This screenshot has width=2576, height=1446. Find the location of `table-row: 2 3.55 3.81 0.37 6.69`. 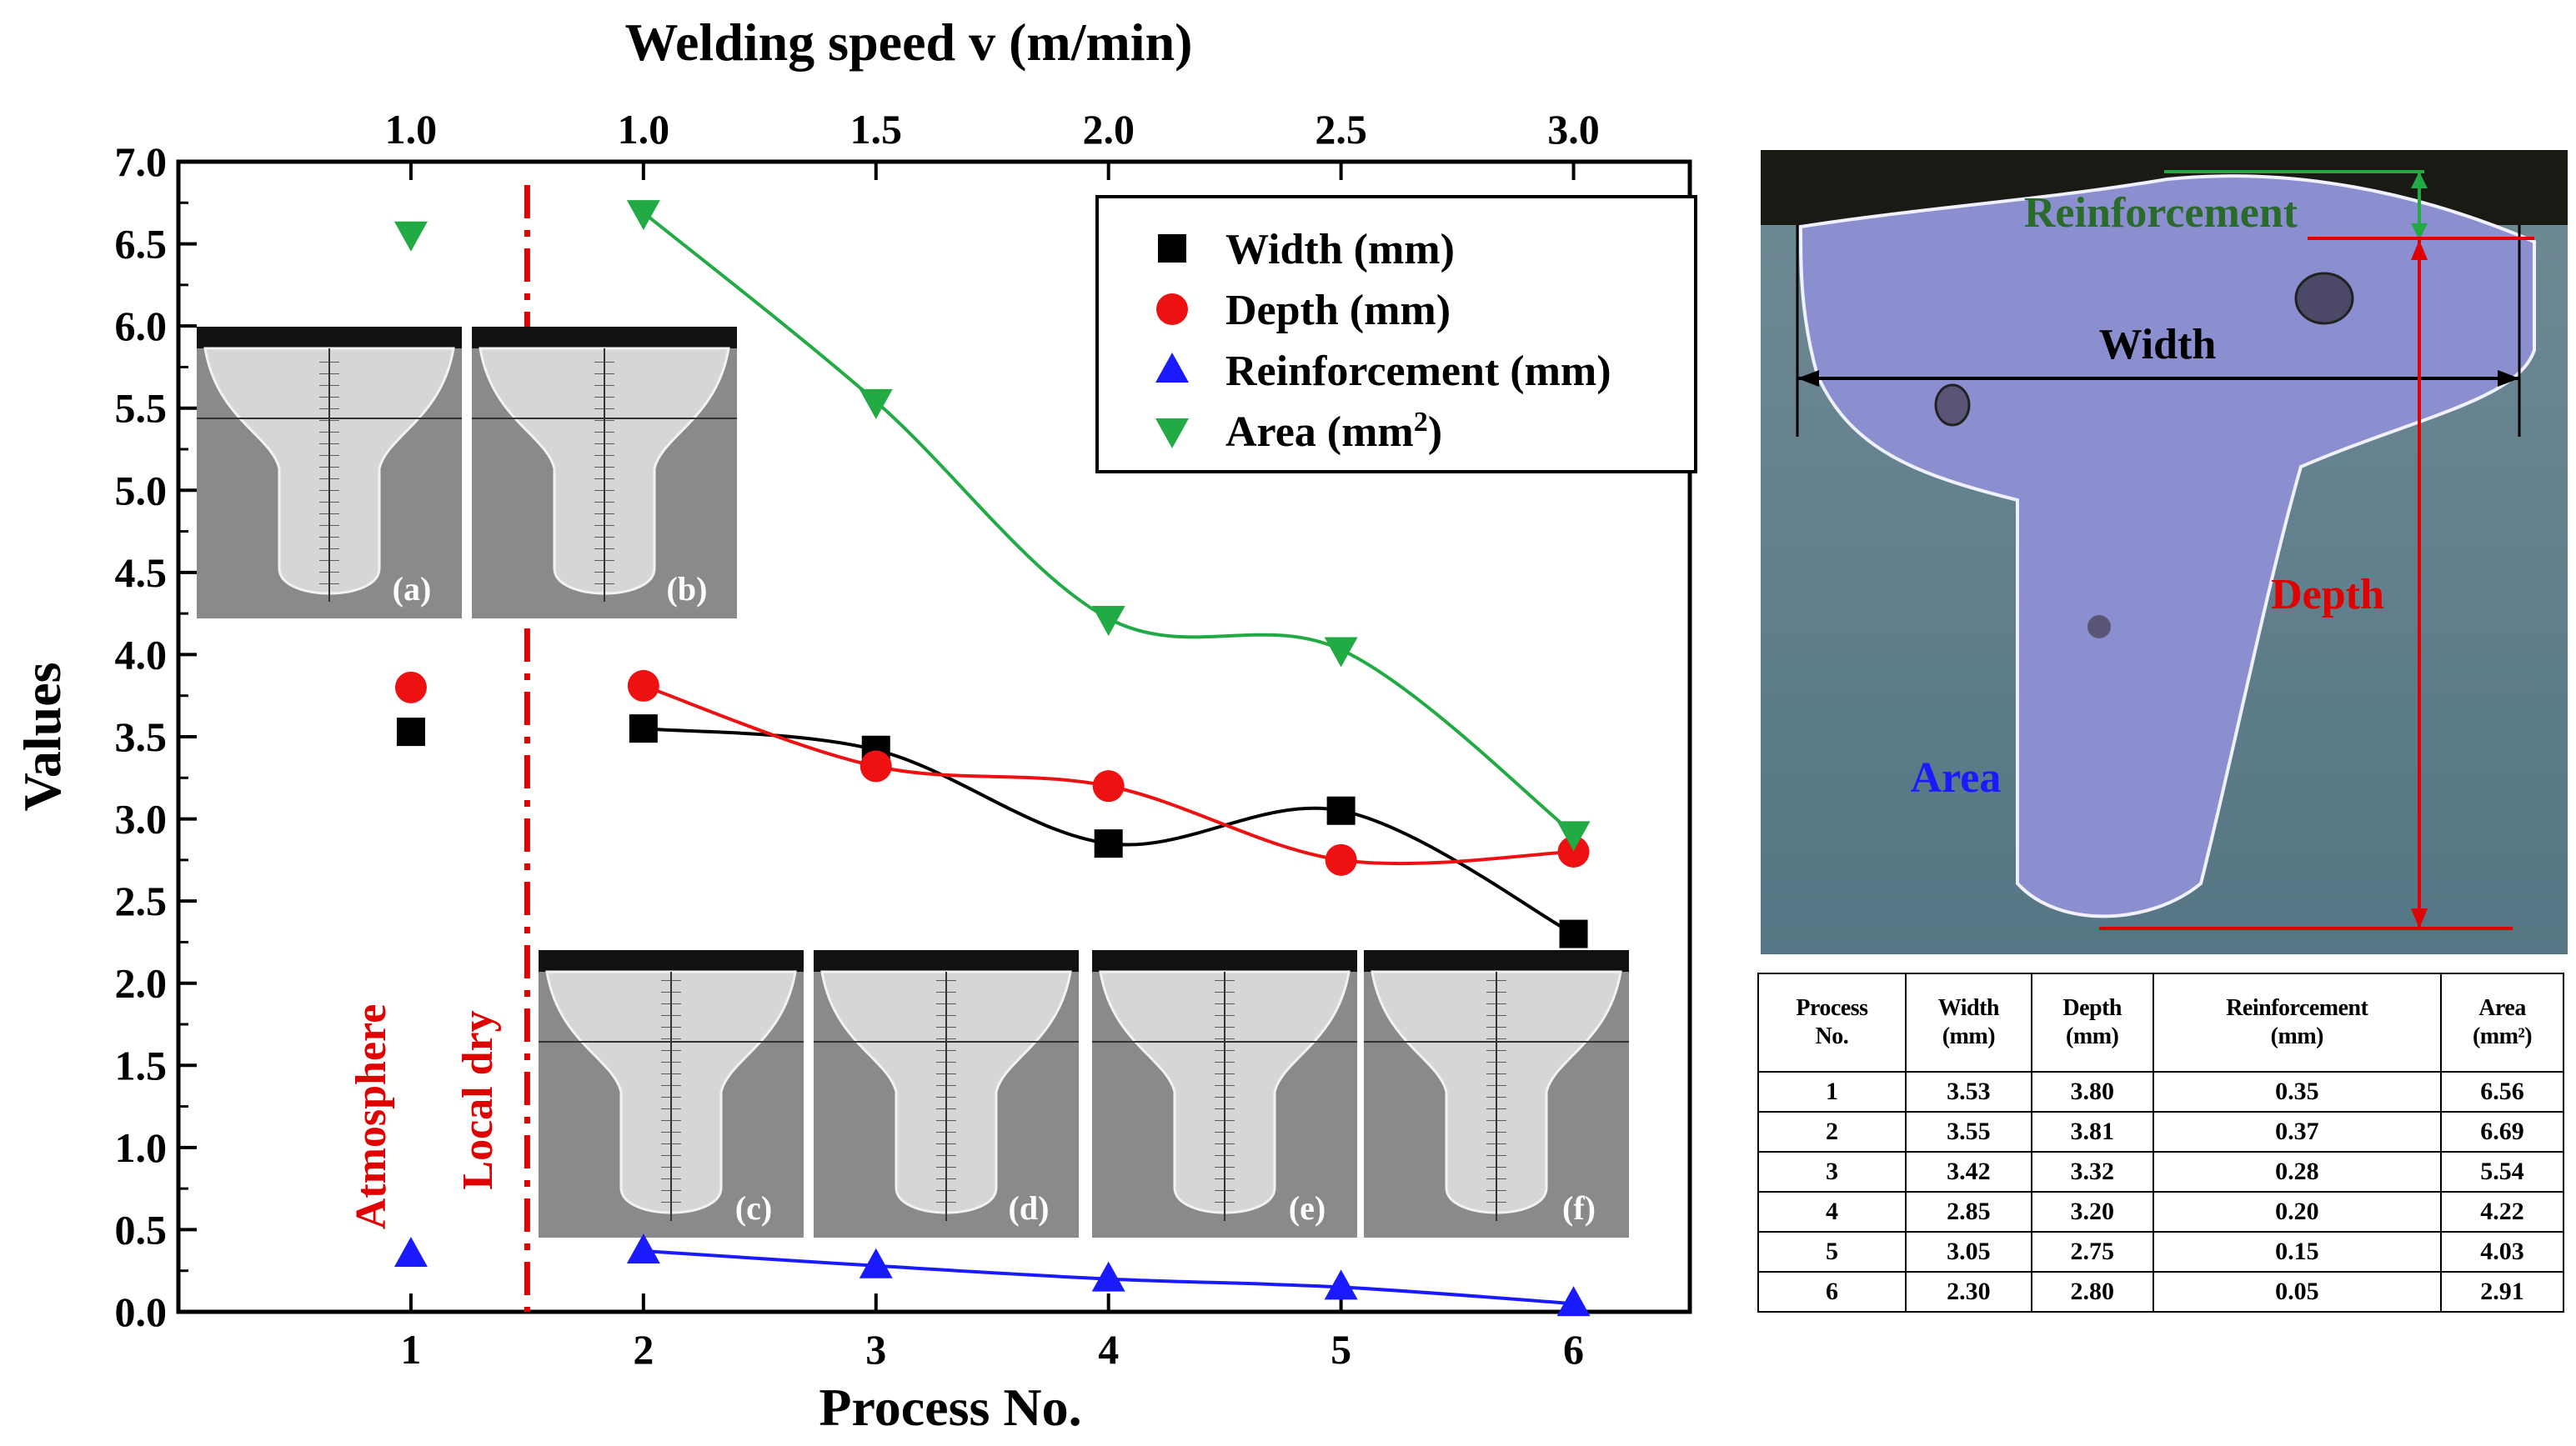

table-row: 2 3.55 3.81 0.37 6.69 is located at coordinates (2160, 1132).